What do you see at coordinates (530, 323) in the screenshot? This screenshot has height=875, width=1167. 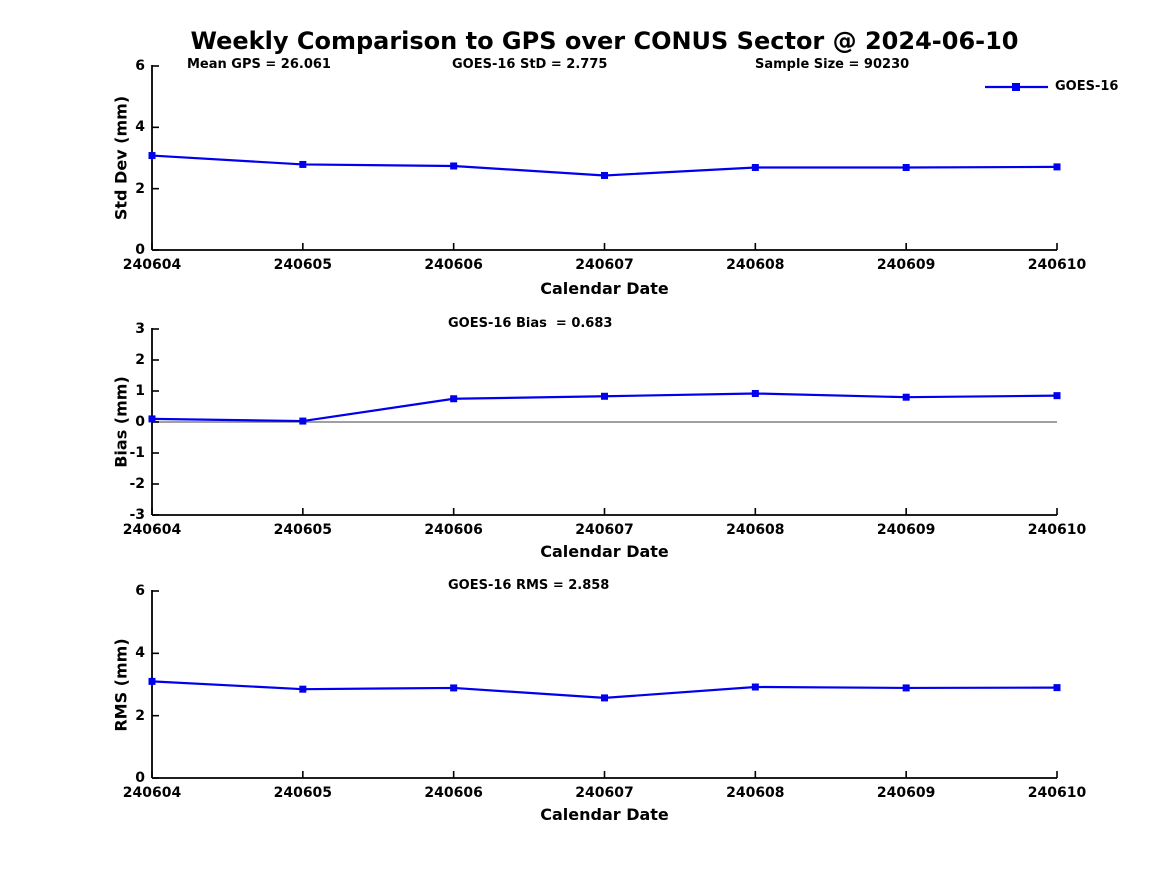 I see `annotation-bias: GOES-16 Bias = 0.683` at bounding box center [530, 323].